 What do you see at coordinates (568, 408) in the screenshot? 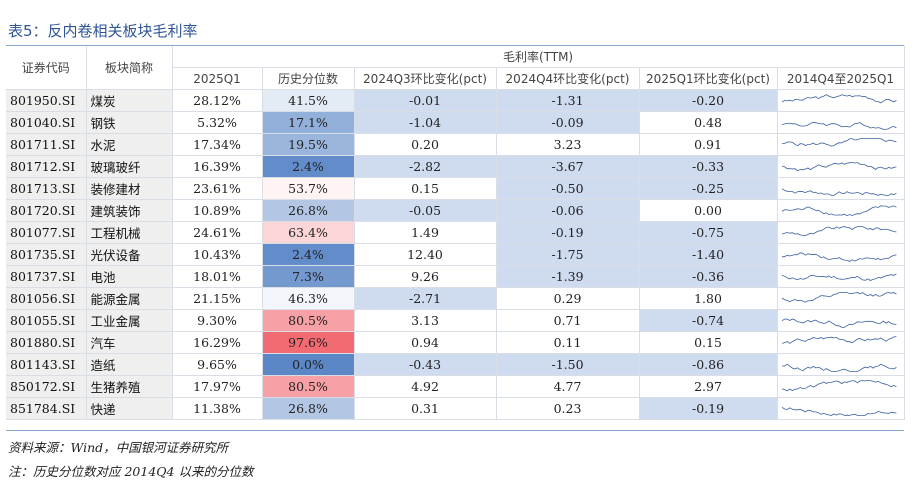
I see `q4-change-cell: 0.23` at bounding box center [568, 408].